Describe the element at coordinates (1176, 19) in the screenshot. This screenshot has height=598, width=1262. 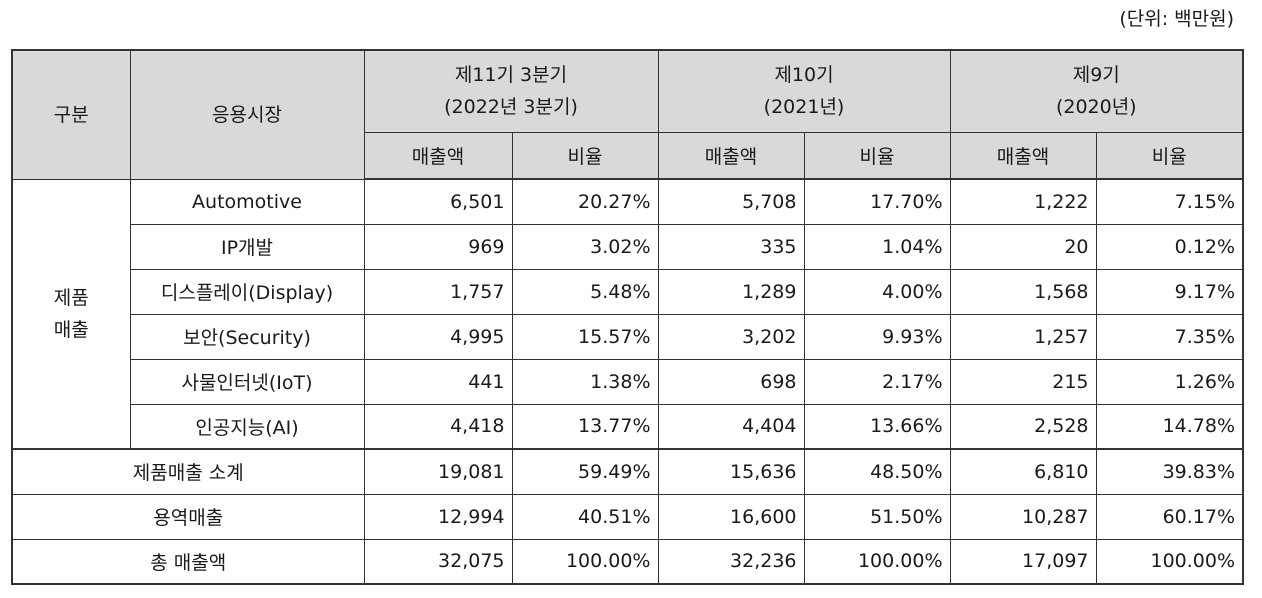
I see `unit-label: (단위: 백만원)` at that location.